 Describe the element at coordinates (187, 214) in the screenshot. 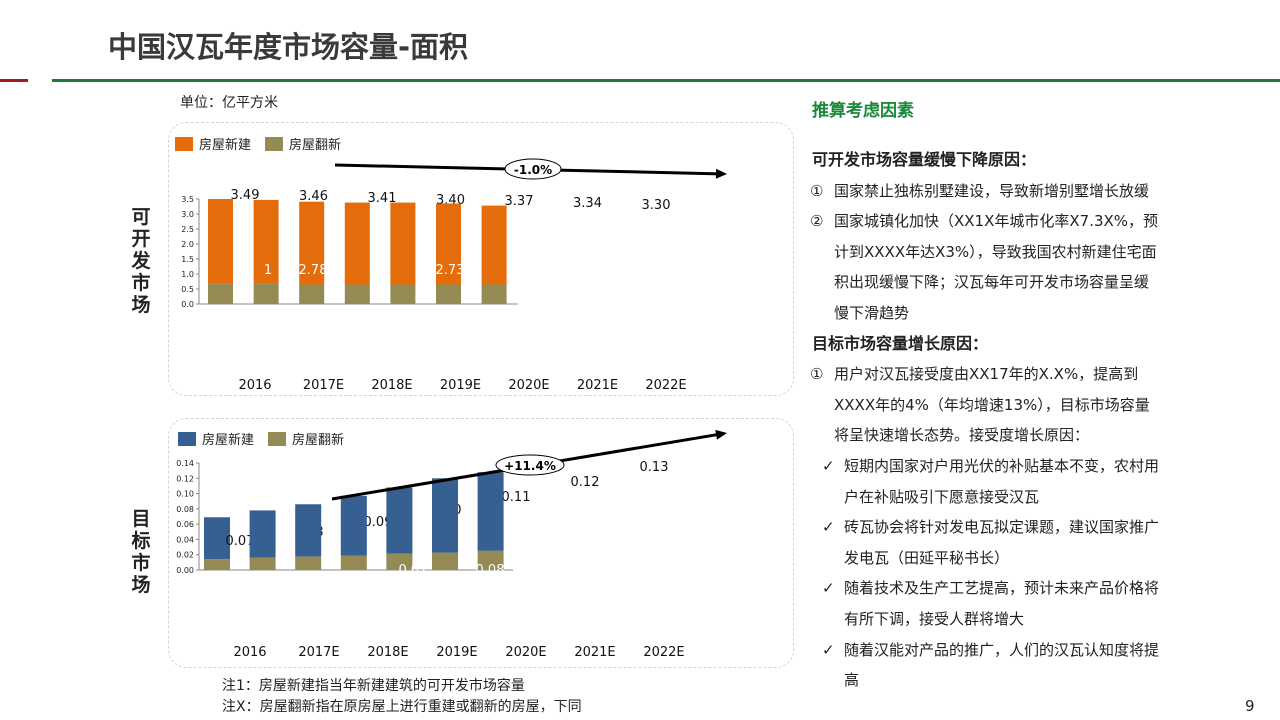

I see `y-tick-label: 3.0` at that location.